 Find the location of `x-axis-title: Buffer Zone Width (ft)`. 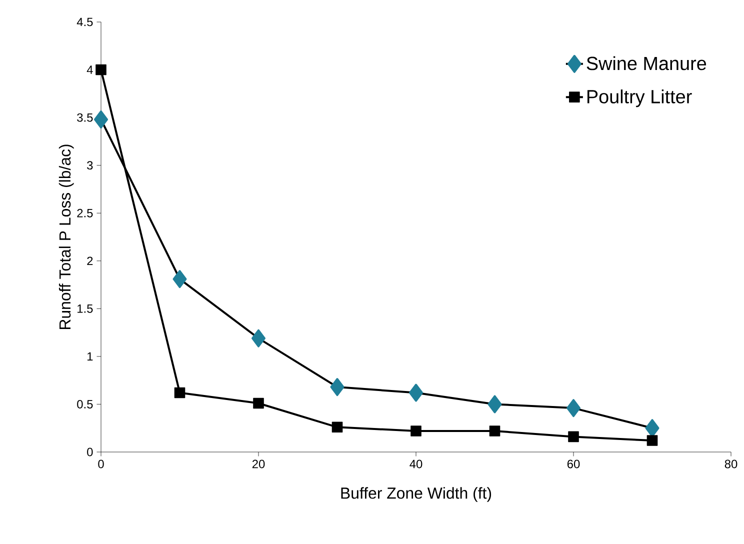

x-axis-title: Buffer Zone Width (ft) is located at coordinates (416, 494).